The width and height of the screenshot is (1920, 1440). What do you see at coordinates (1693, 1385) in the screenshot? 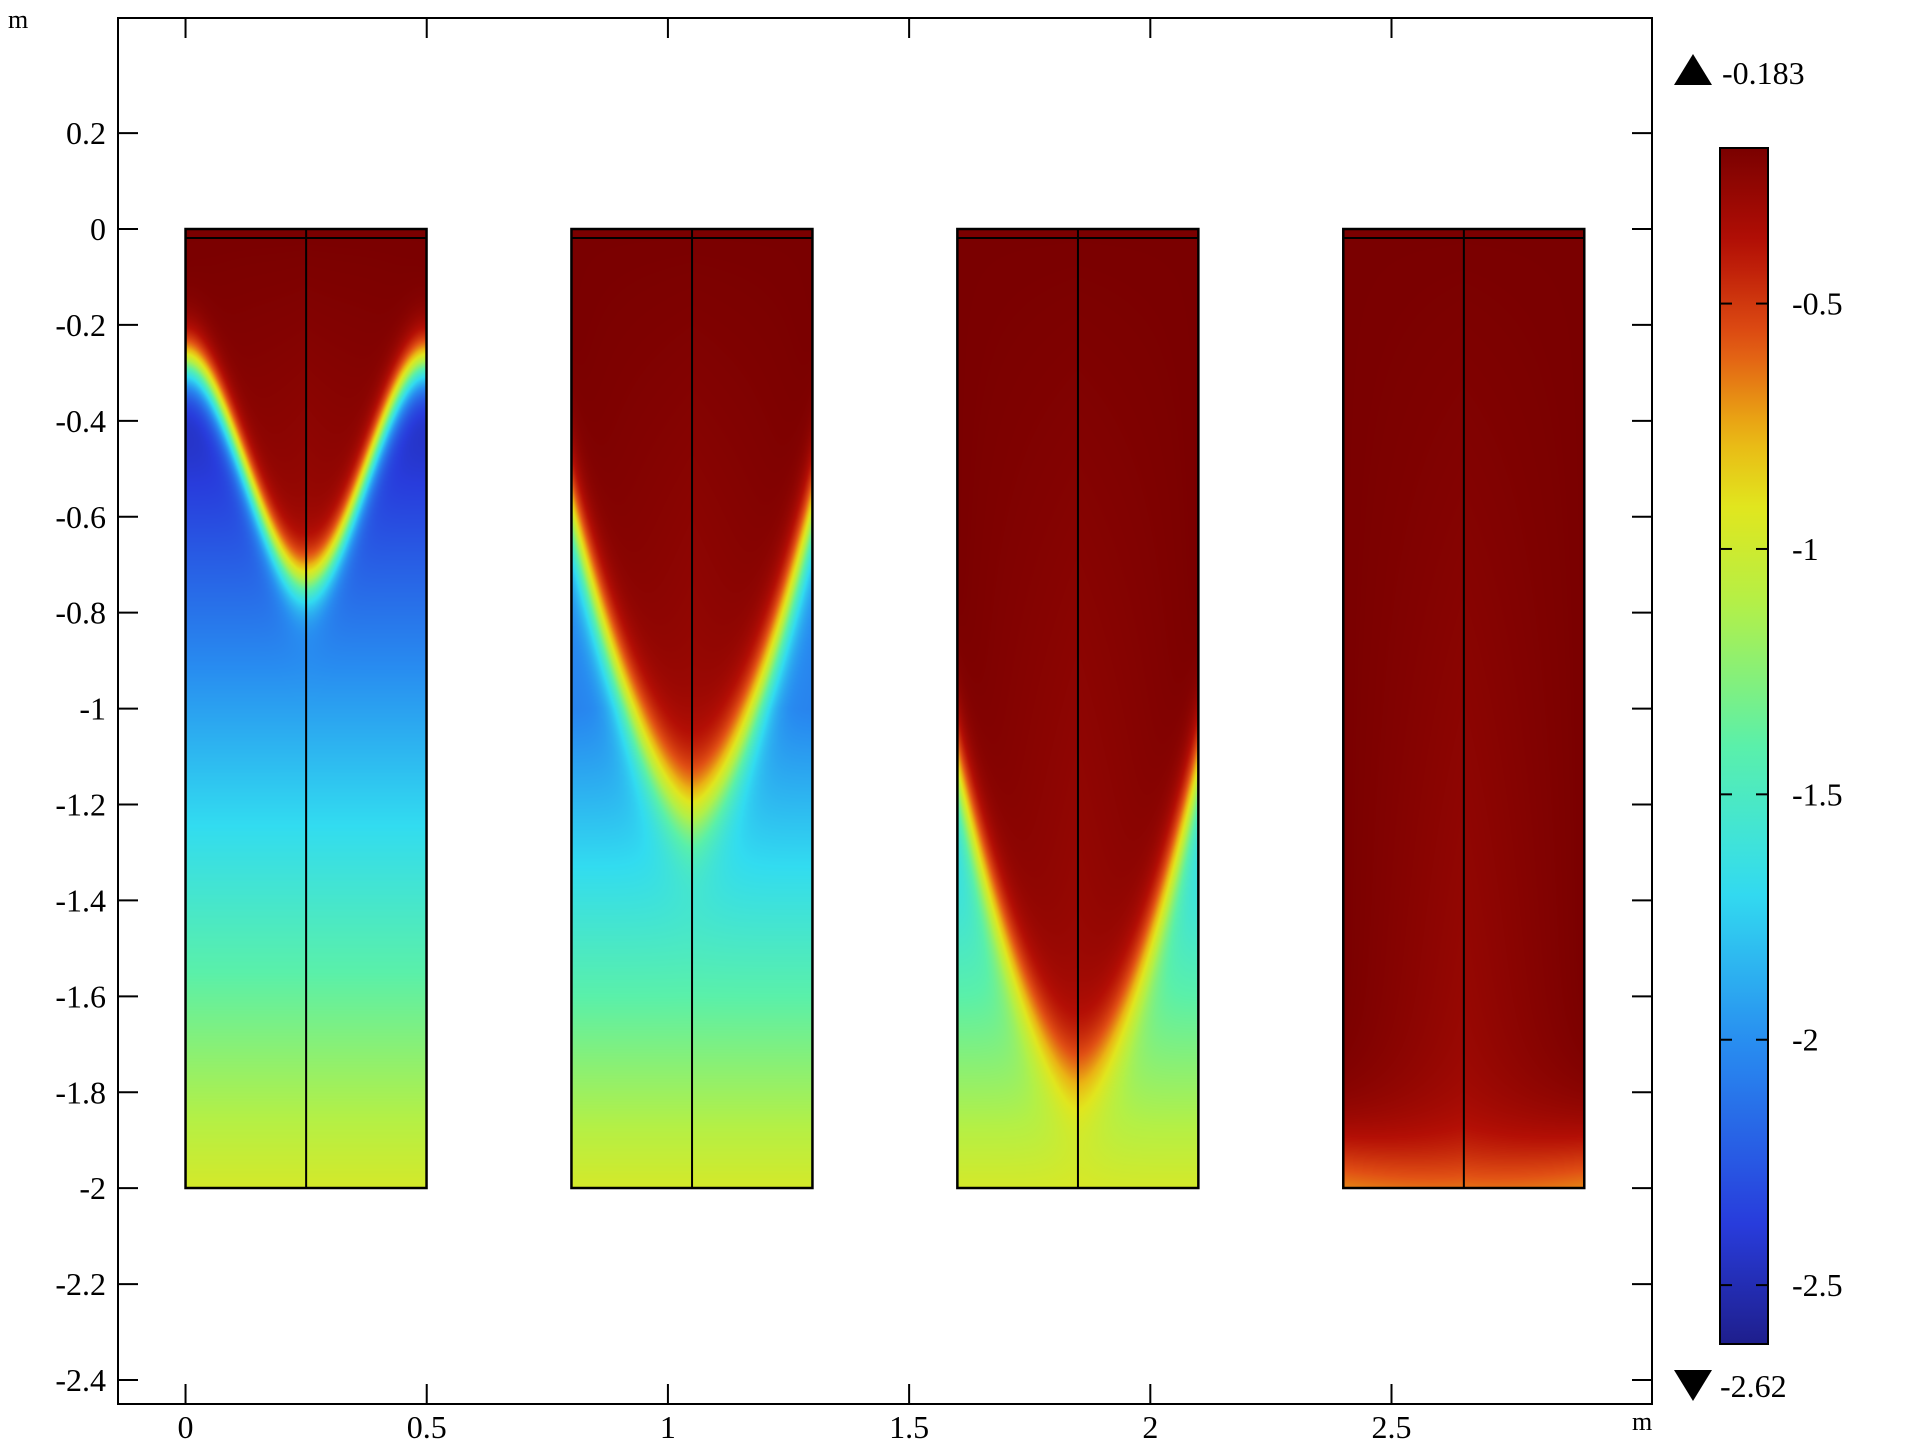
I see `colorbar-min-triangle-icon` at bounding box center [1693, 1385].